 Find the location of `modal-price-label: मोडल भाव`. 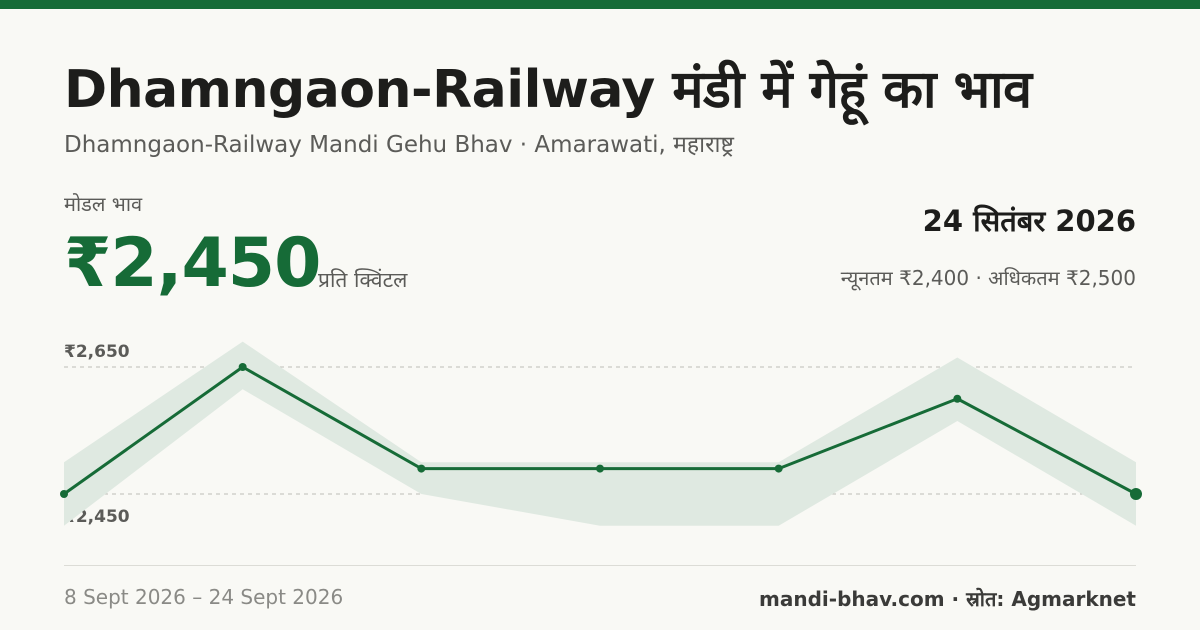

modal-price-label: मोडल भाव is located at coordinates (103, 204).